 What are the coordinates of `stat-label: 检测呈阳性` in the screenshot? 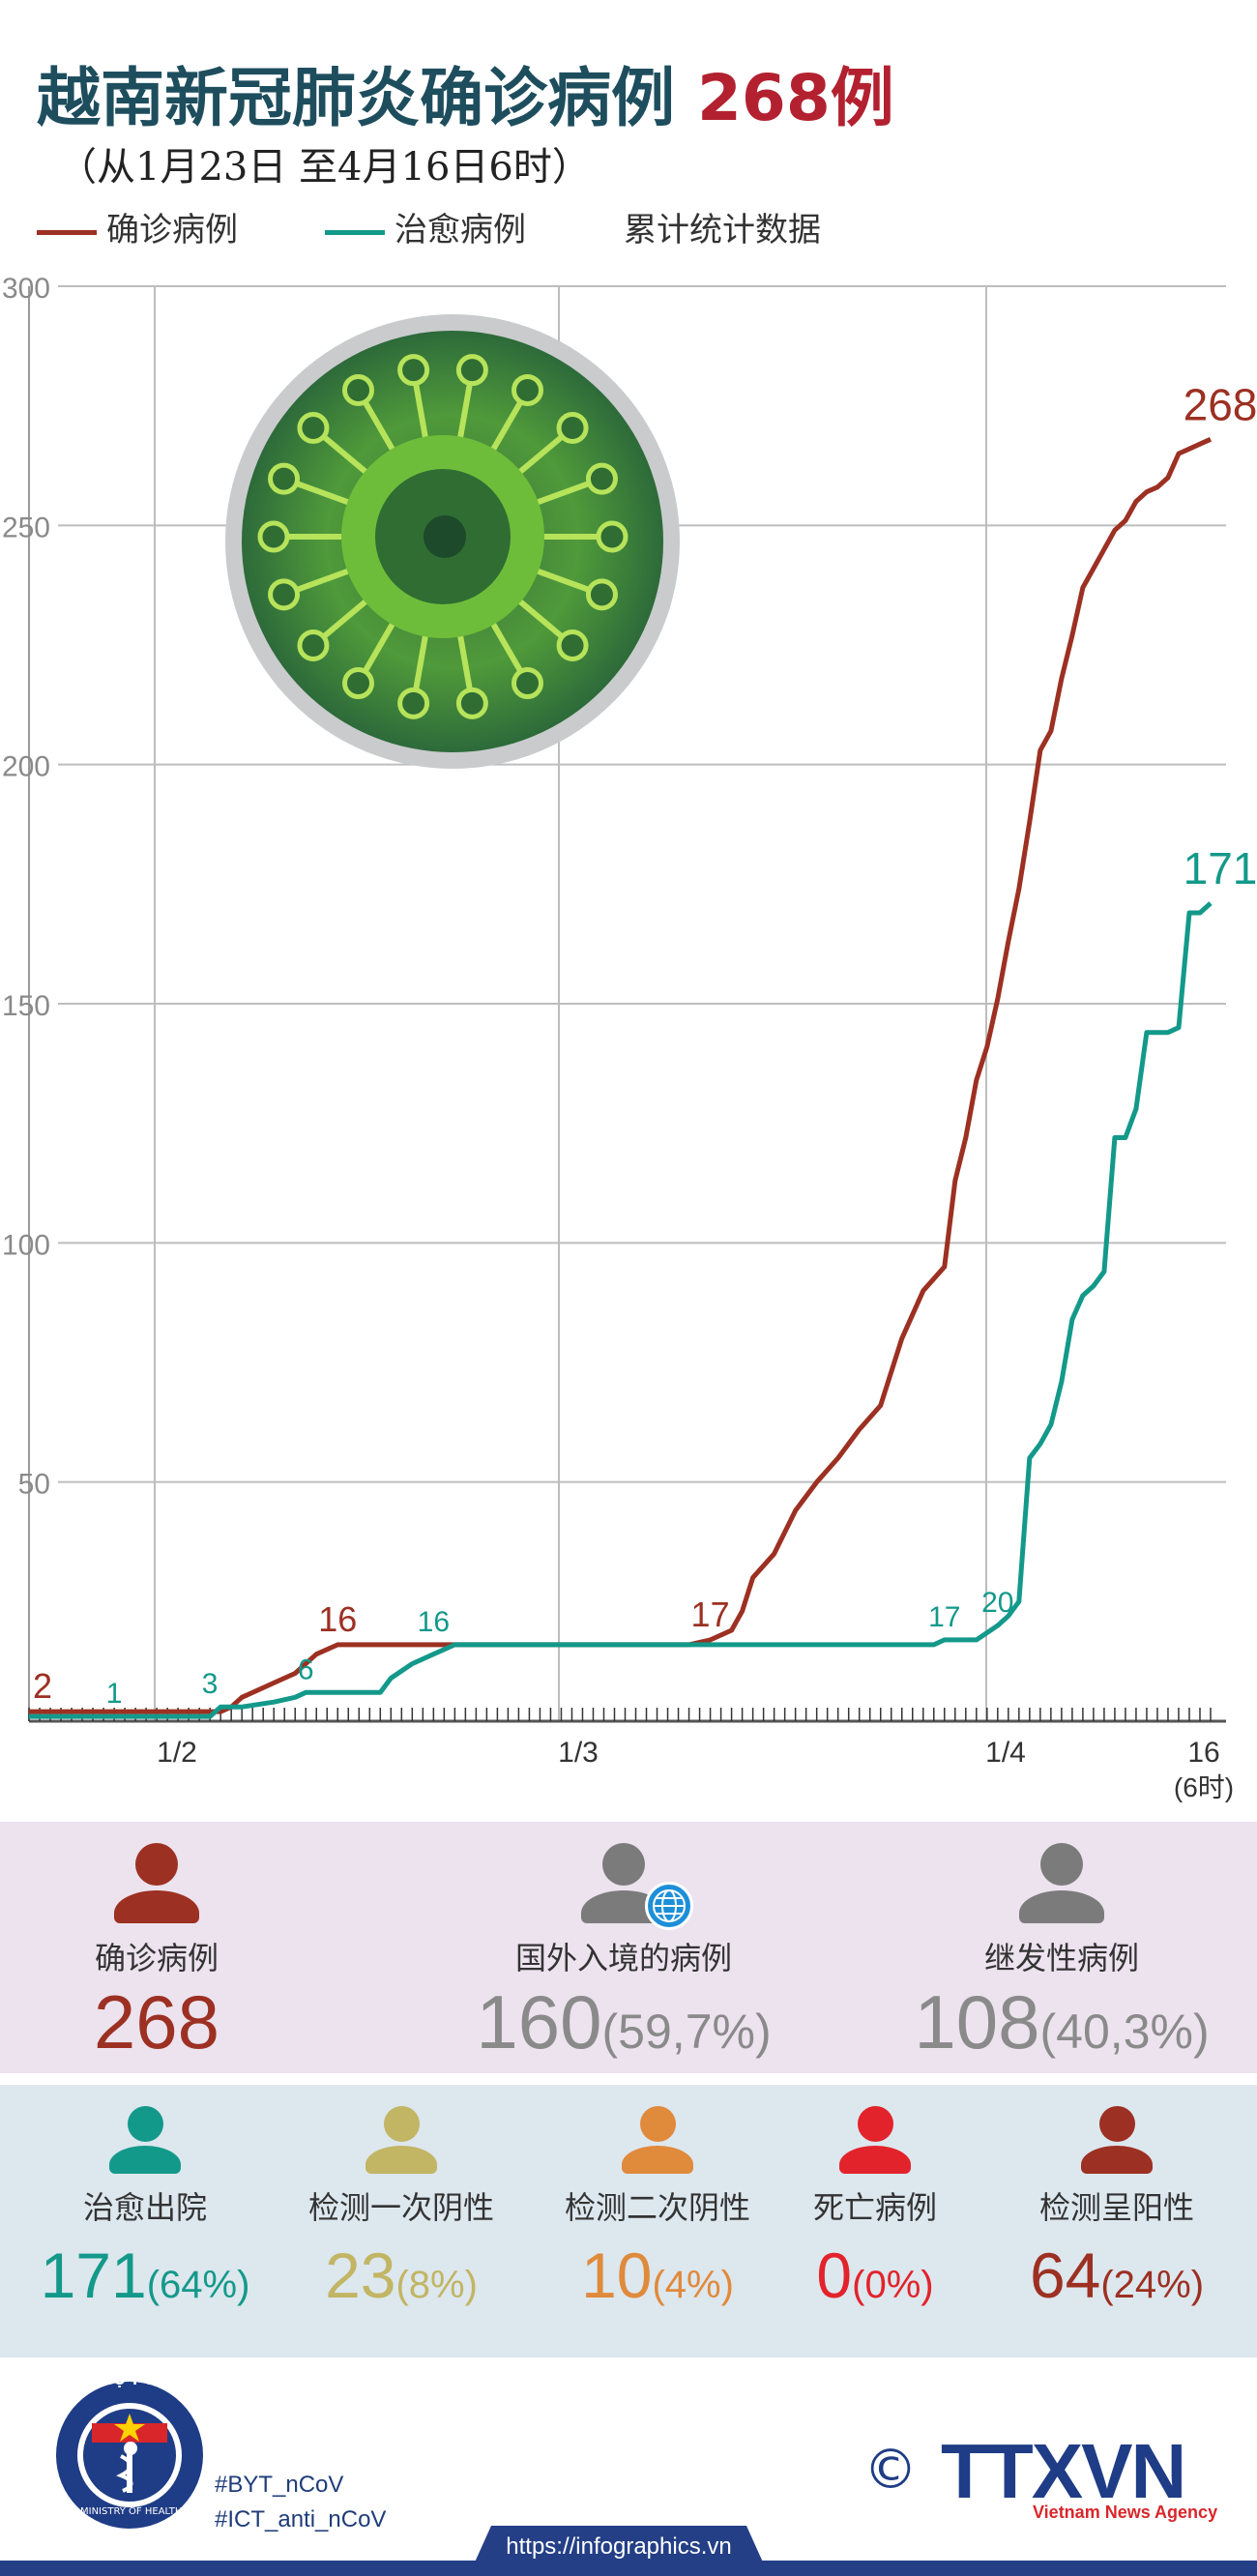 It's located at (1116, 2208).